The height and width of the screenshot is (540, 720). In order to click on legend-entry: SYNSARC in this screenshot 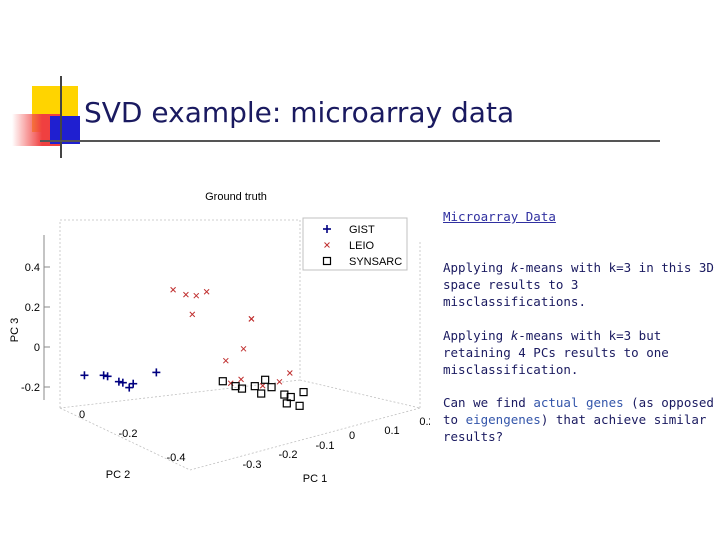, I will do `click(375, 262)`.